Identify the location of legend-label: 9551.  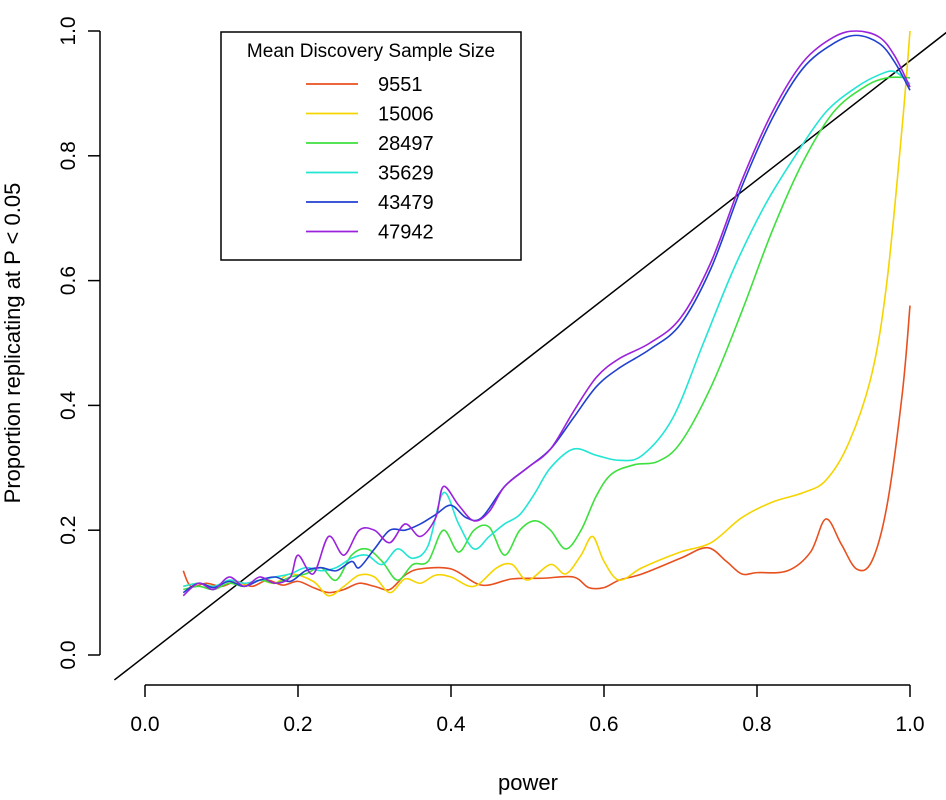
(400, 85).